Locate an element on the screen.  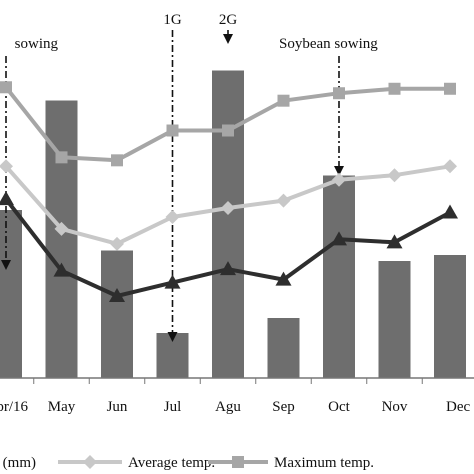
x-tick-label-Jul: Jul is located at coordinates (173, 407).